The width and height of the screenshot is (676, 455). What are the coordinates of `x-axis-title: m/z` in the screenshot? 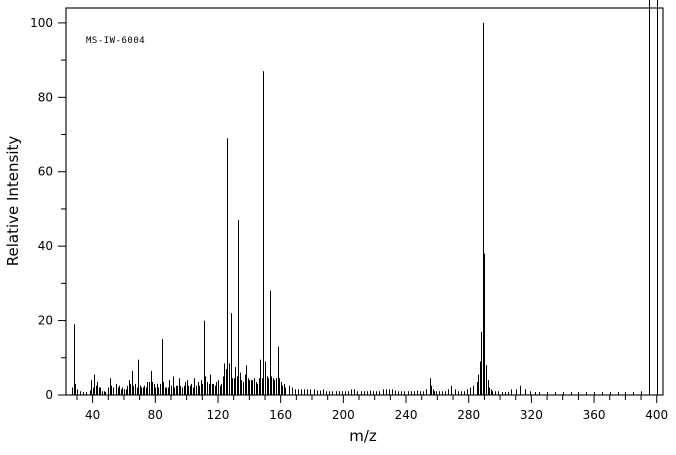 It's located at (363, 436).